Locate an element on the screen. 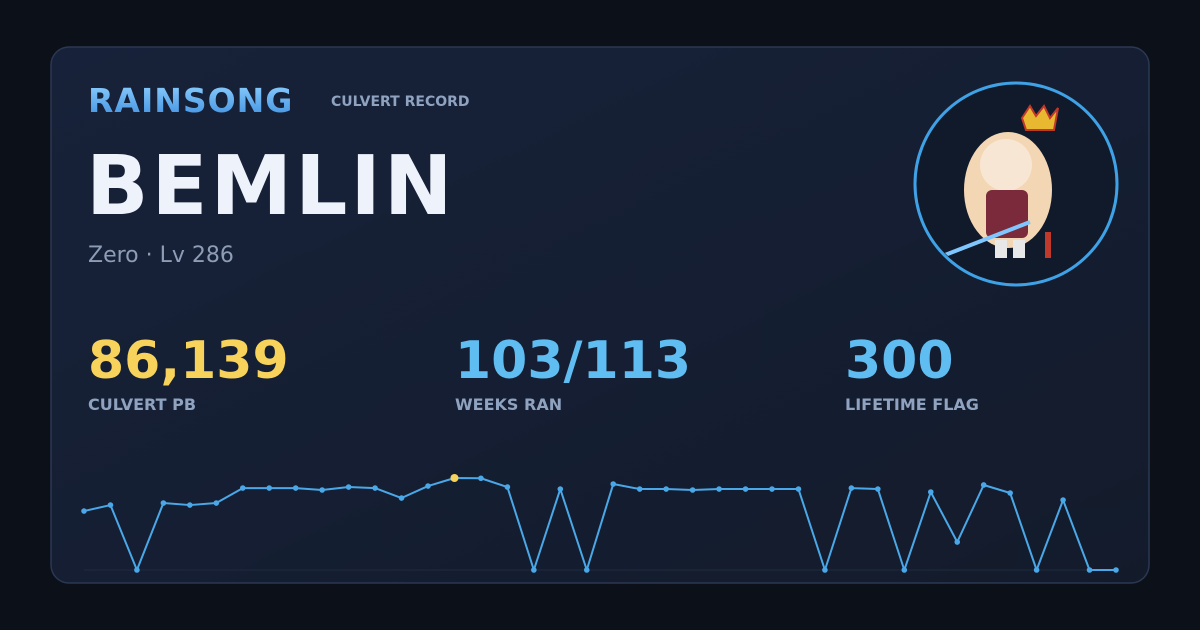  sparkline-peak-point is located at coordinates (454, 478).